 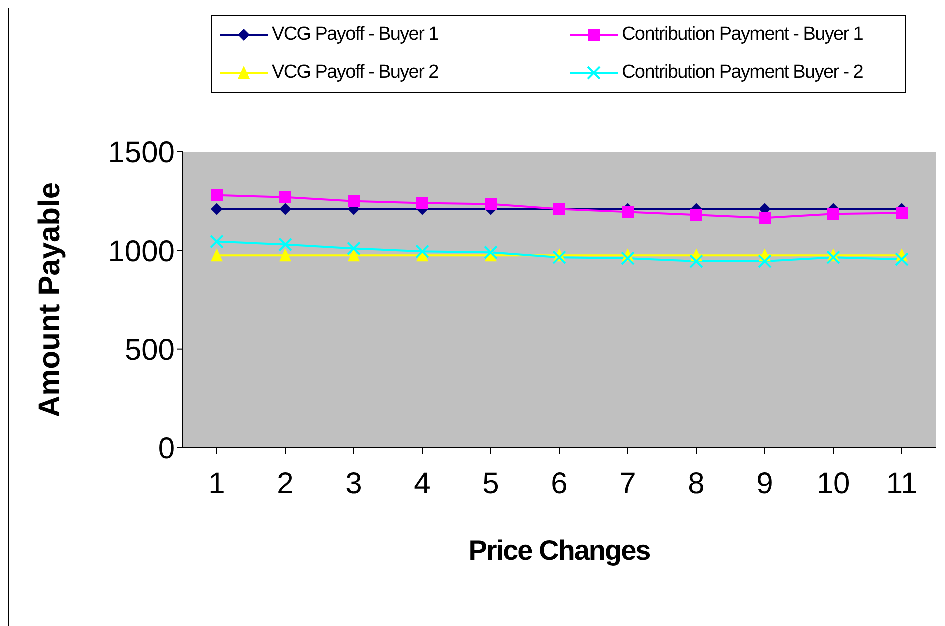 I want to click on x-tick-label: 3, so click(x=354, y=483).